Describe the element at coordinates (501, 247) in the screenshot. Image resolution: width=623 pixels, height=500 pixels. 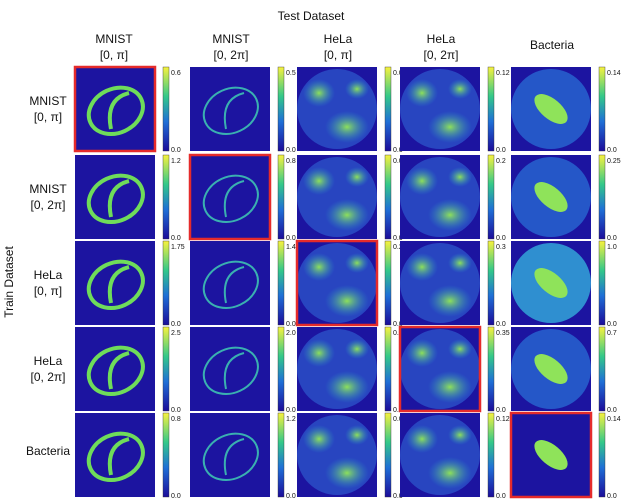
I see `colorbar-max: 0.3` at that location.